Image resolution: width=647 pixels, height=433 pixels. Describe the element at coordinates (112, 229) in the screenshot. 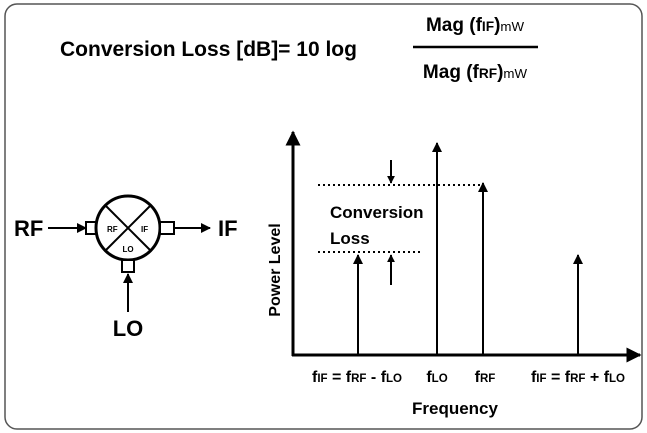

I see `port-label: RF` at that location.